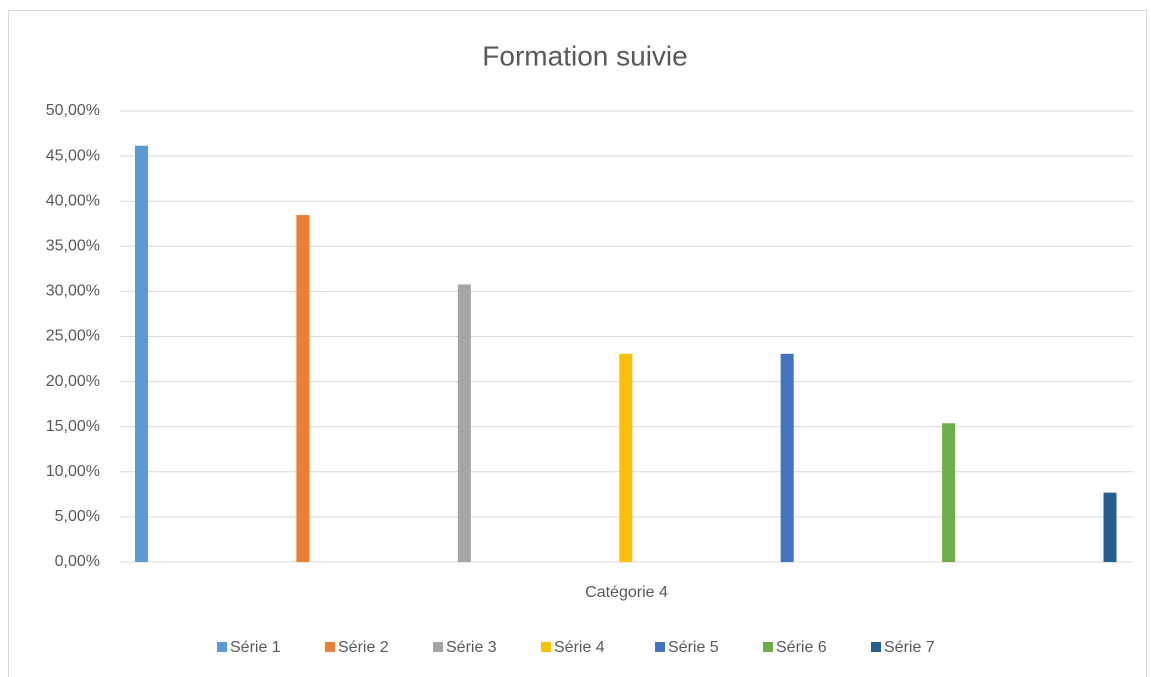  What do you see at coordinates (73, 426) in the screenshot?
I see `y-tick-label: 15,00%` at bounding box center [73, 426].